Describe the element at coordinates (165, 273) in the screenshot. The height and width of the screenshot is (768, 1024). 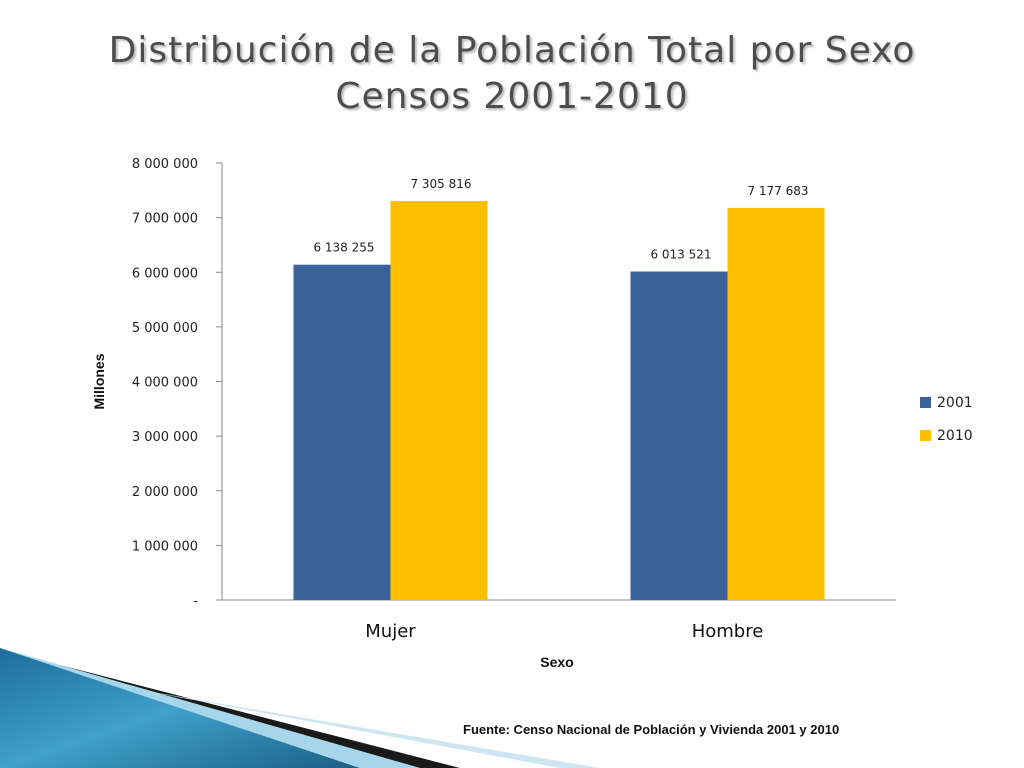
I see `y-tick-label: 6 000 000` at that location.